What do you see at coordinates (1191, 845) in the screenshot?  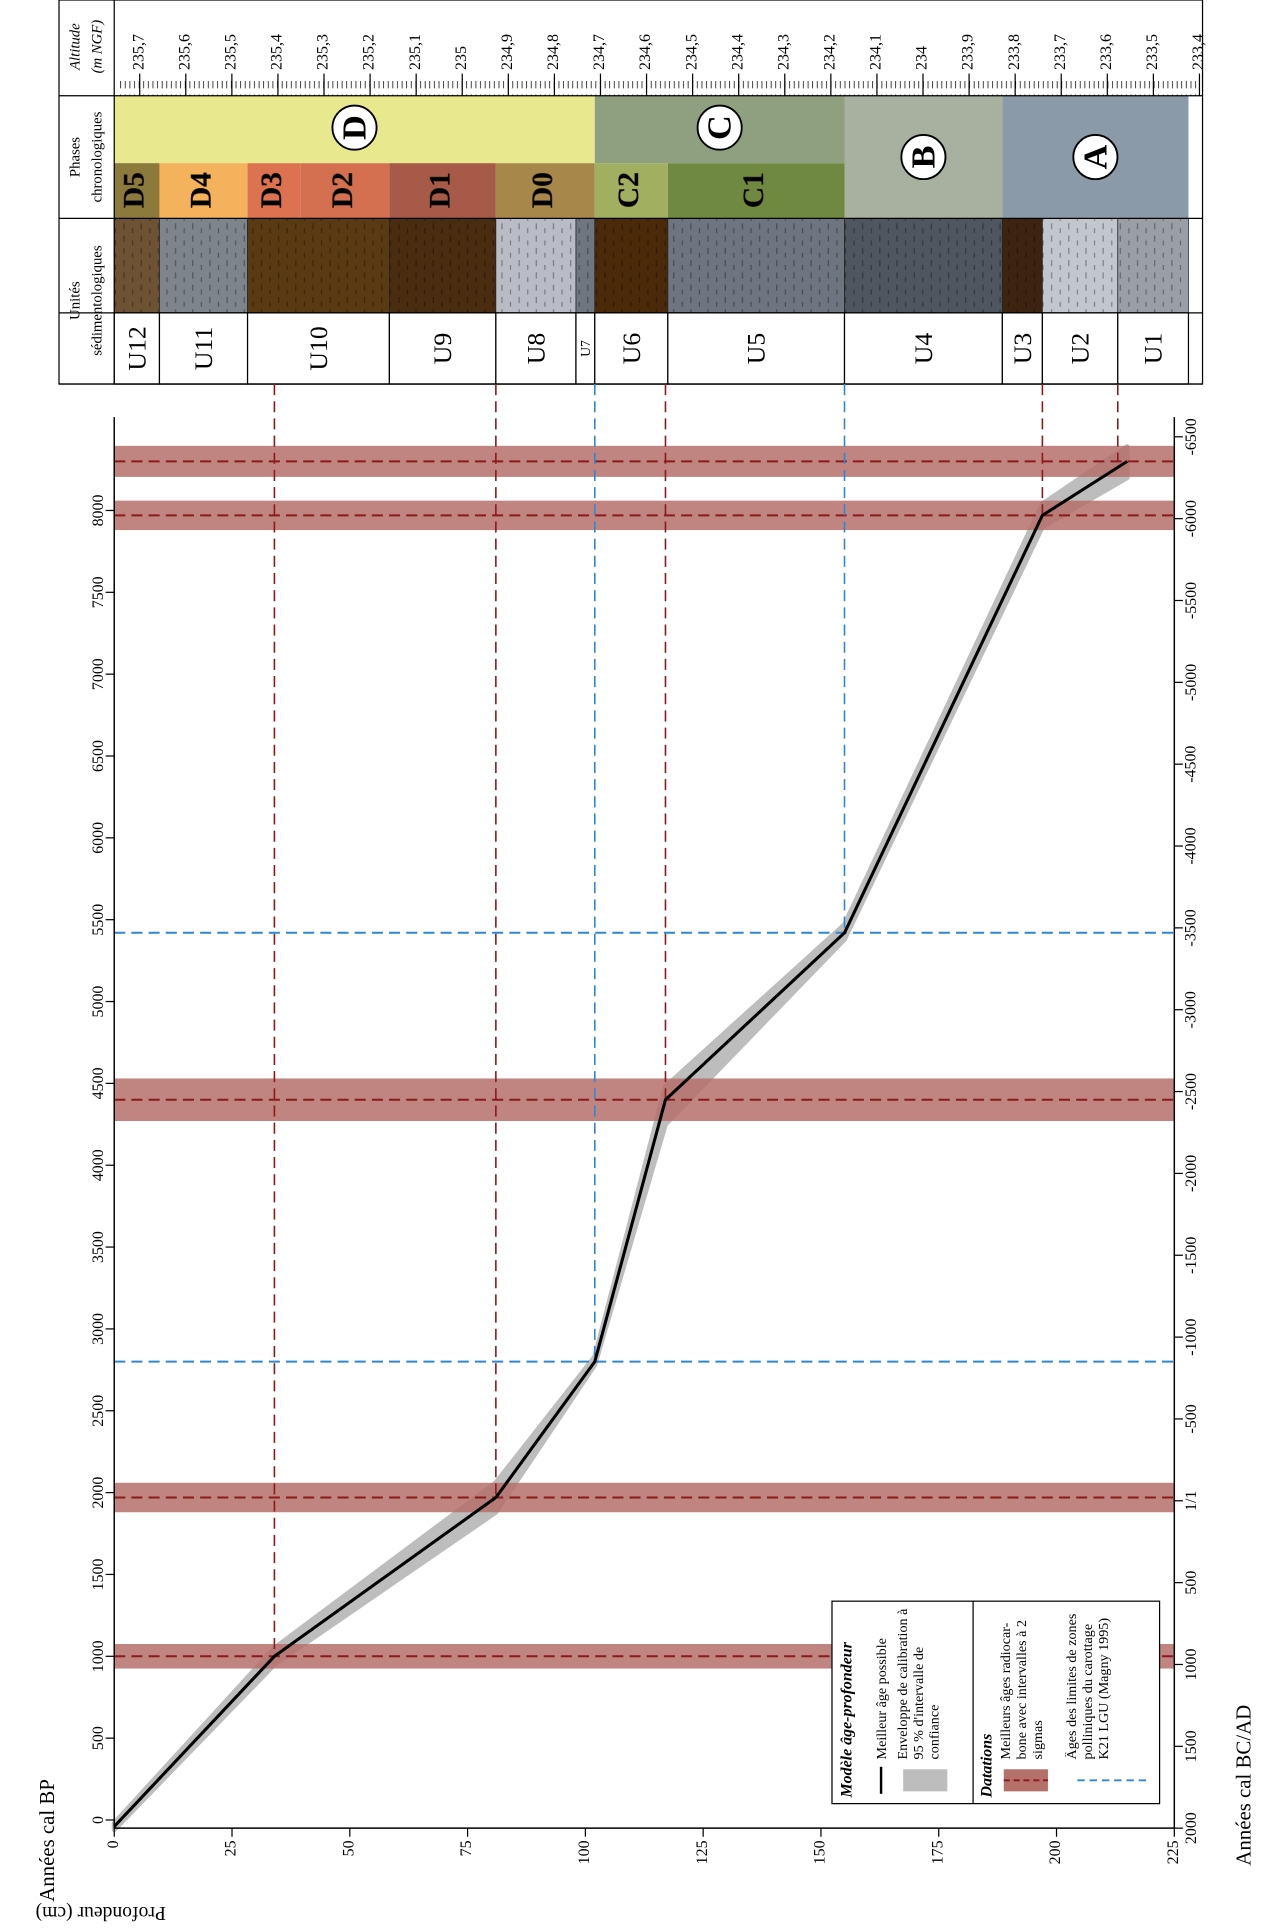 I see `y2-tick-label: -4000` at bounding box center [1191, 845].